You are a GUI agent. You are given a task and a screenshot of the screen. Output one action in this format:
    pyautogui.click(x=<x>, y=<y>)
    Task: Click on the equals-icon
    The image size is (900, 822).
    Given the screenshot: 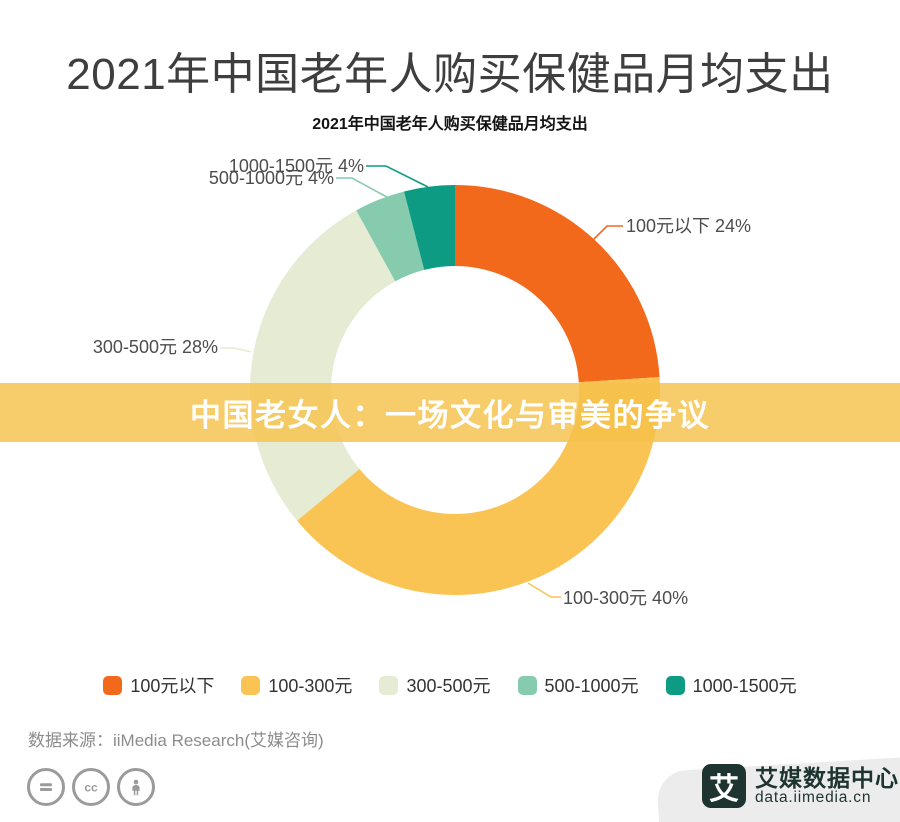 What is the action you would take?
    pyautogui.click(x=46, y=787)
    